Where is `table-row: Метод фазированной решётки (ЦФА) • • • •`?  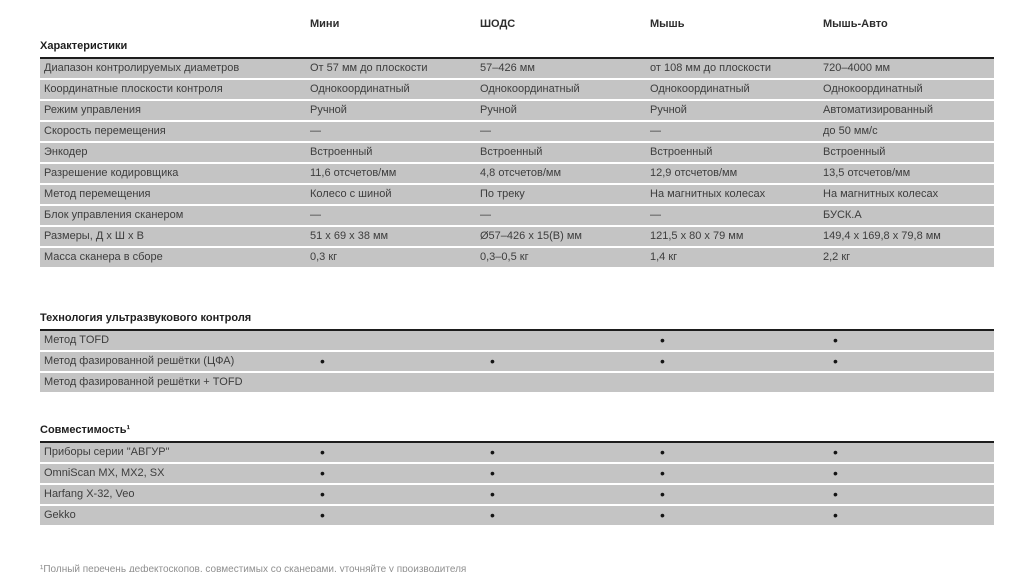 table-row: Метод фазированной решётки (ЦФА) • • • • is located at coordinates (517, 362).